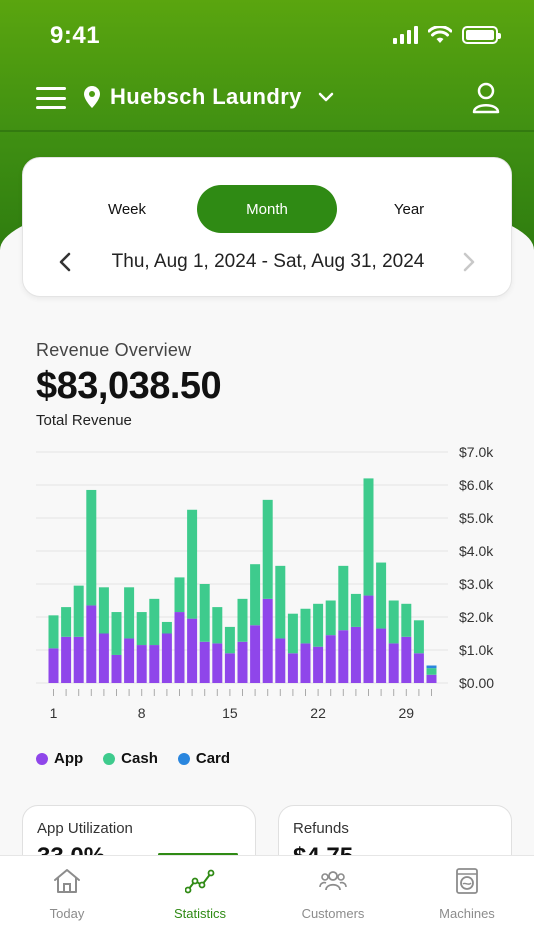 The image size is (534, 950). I want to click on chevron-down-icon, so click(326, 97).